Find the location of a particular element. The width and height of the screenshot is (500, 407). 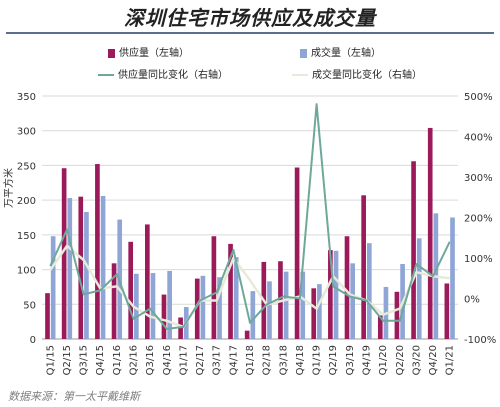

x-tick-label: Q1/15 is located at coordinates (50, 360).